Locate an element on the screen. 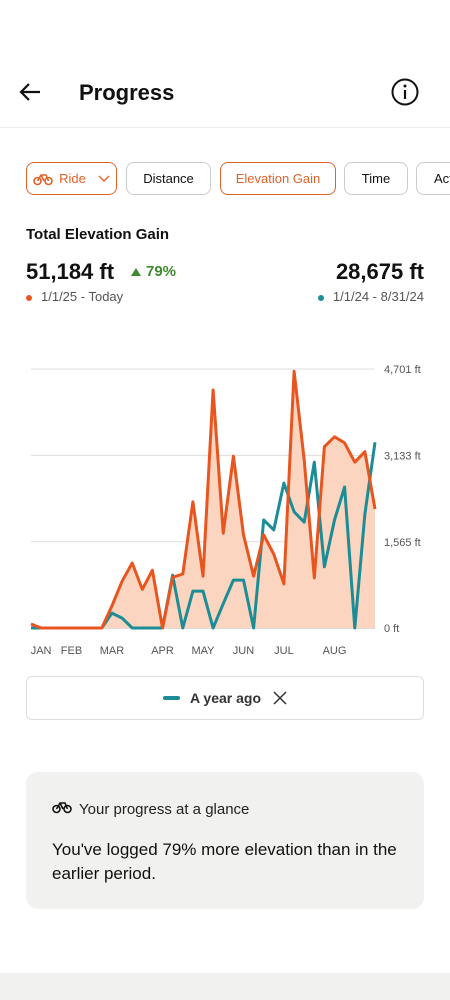 This screenshot has height=1000, width=450. period-label: 1/1/25 - Today is located at coordinates (82, 296).